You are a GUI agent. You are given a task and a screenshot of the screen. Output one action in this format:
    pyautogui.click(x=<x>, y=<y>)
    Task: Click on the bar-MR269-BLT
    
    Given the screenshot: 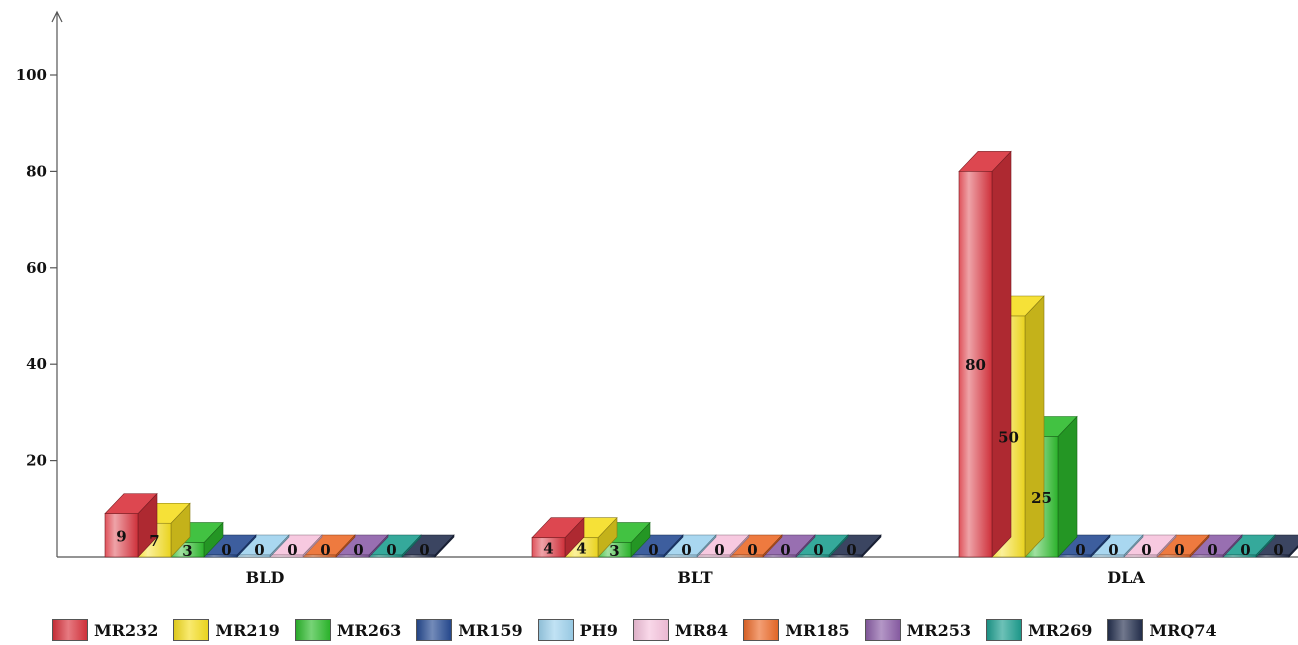 What is the action you would take?
    pyautogui.click(x=822, y=546)
    